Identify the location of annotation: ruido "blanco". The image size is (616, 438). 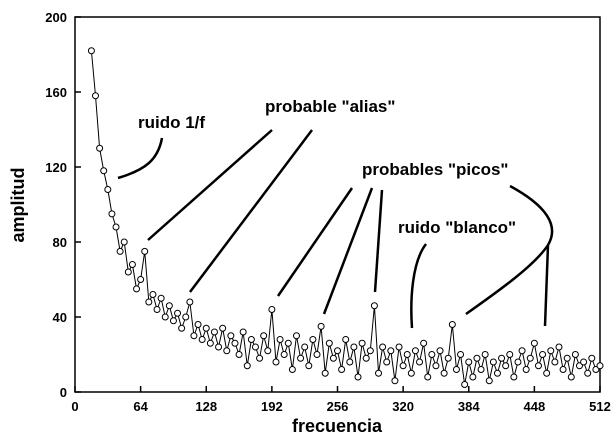
(457, 227).